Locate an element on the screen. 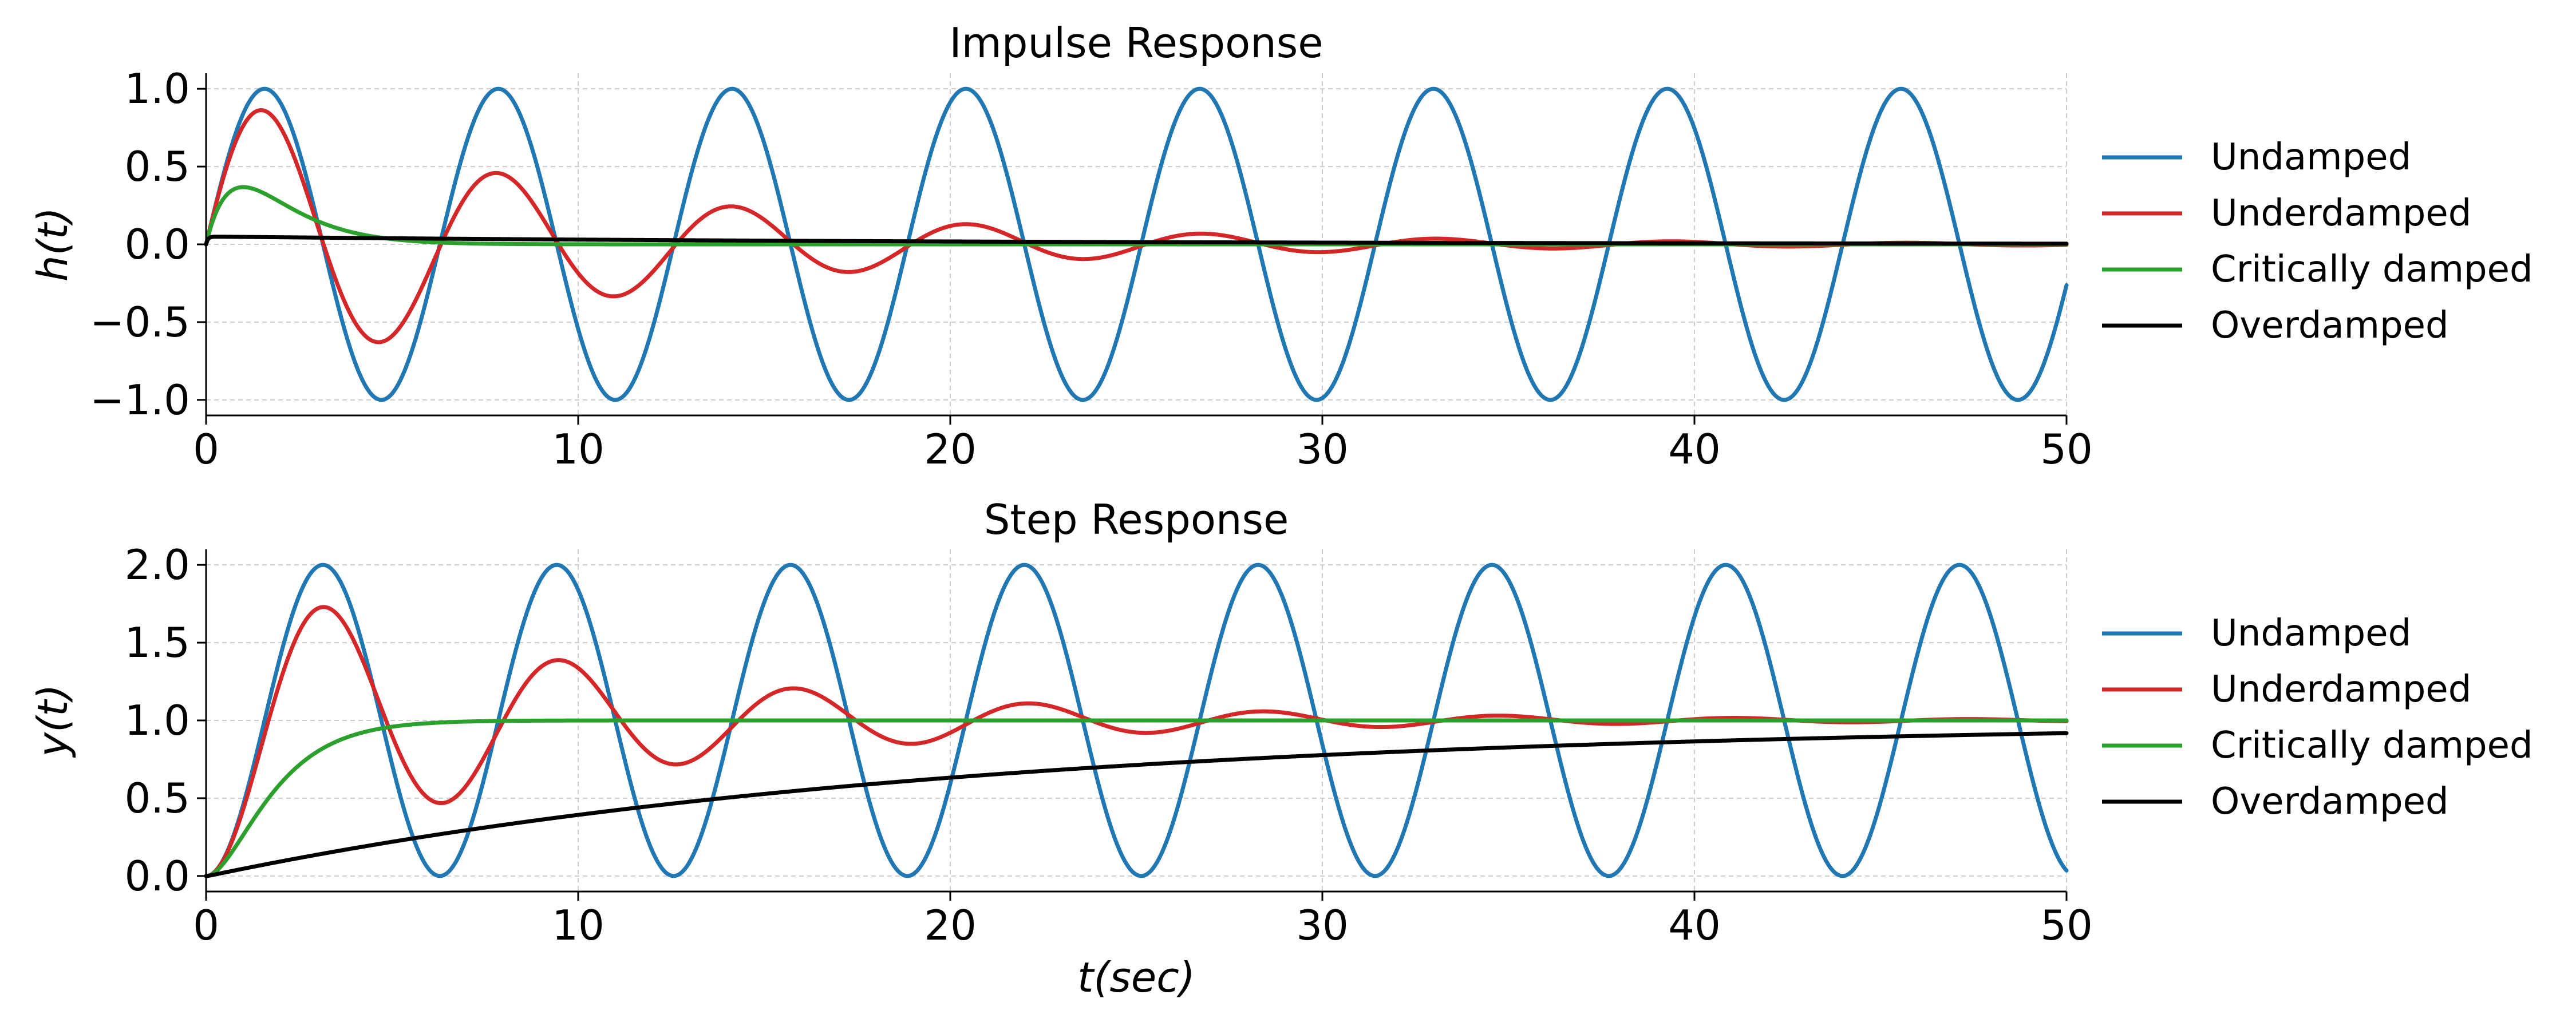 This screenshot has height=1030, width=2576. y-axis-label: y(t) is located at coordinates (53, 721).